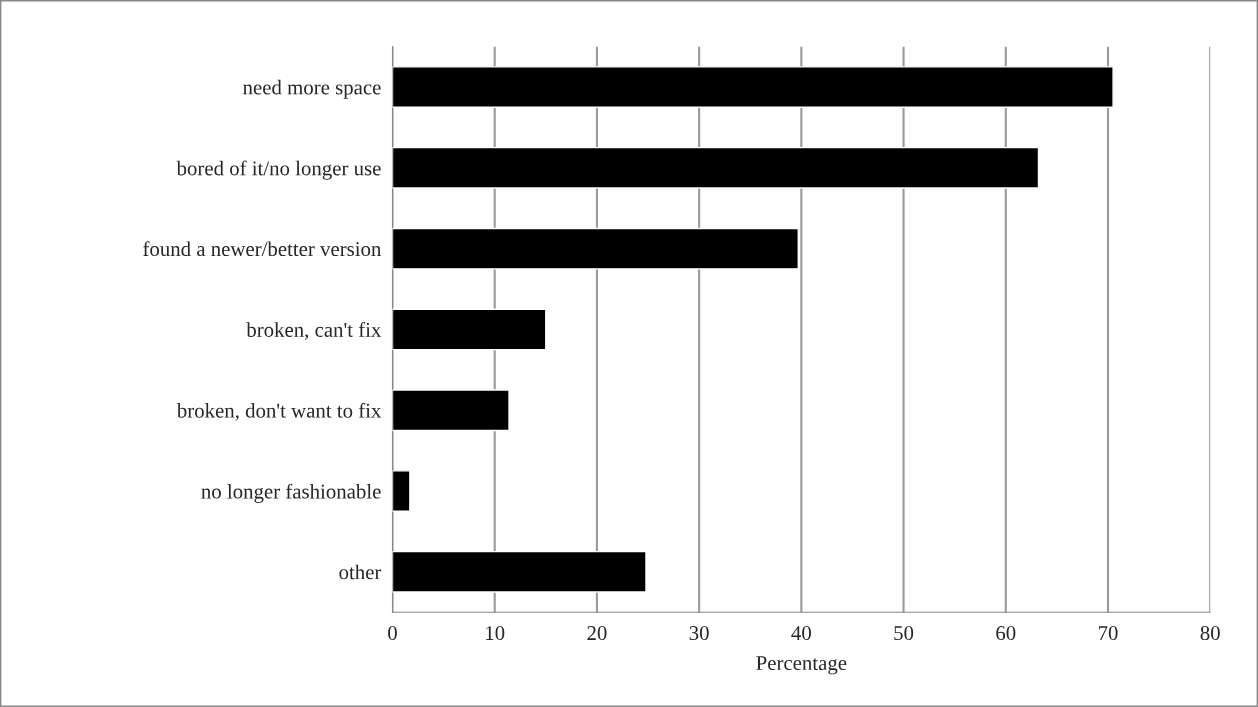 The height and width of the screenshot is (707, 1258). Describe the element at coordinates (1006, 633) in the screenshot. I see `x-tick-label: 60` at that location.